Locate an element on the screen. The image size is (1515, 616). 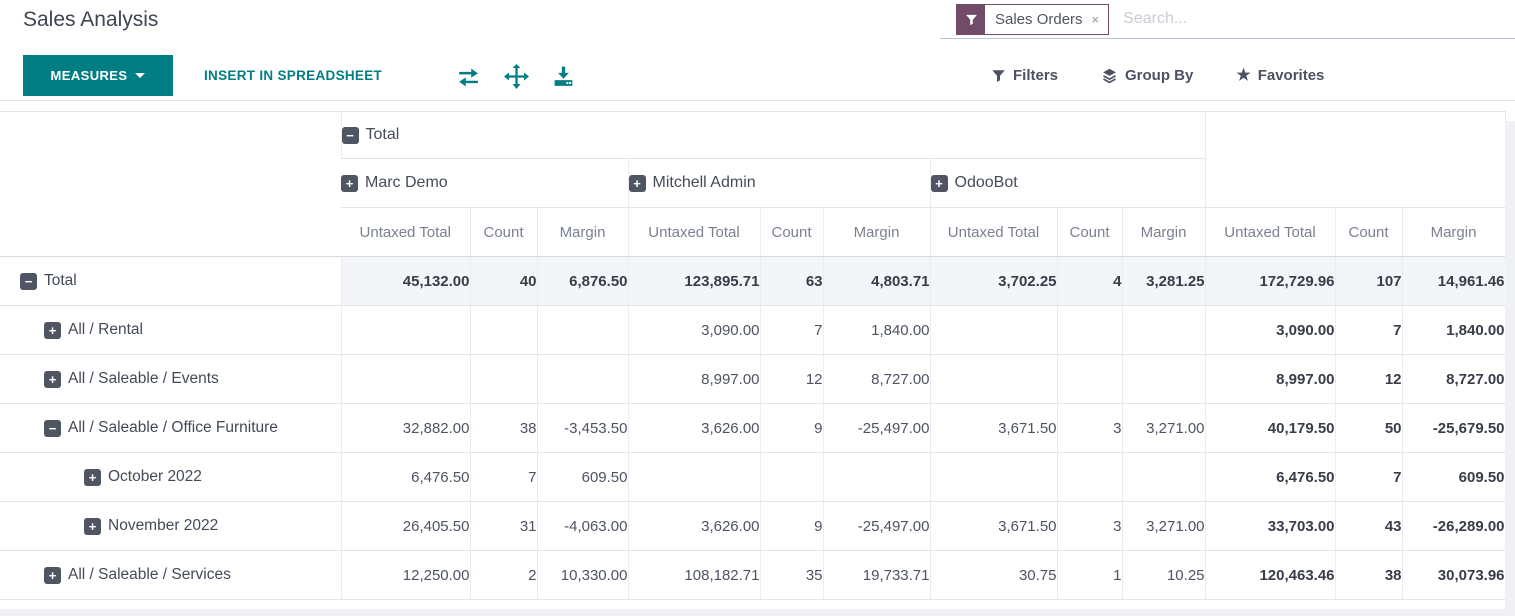
pivot-cell: 30.75 is located at coordinates (993, 575).